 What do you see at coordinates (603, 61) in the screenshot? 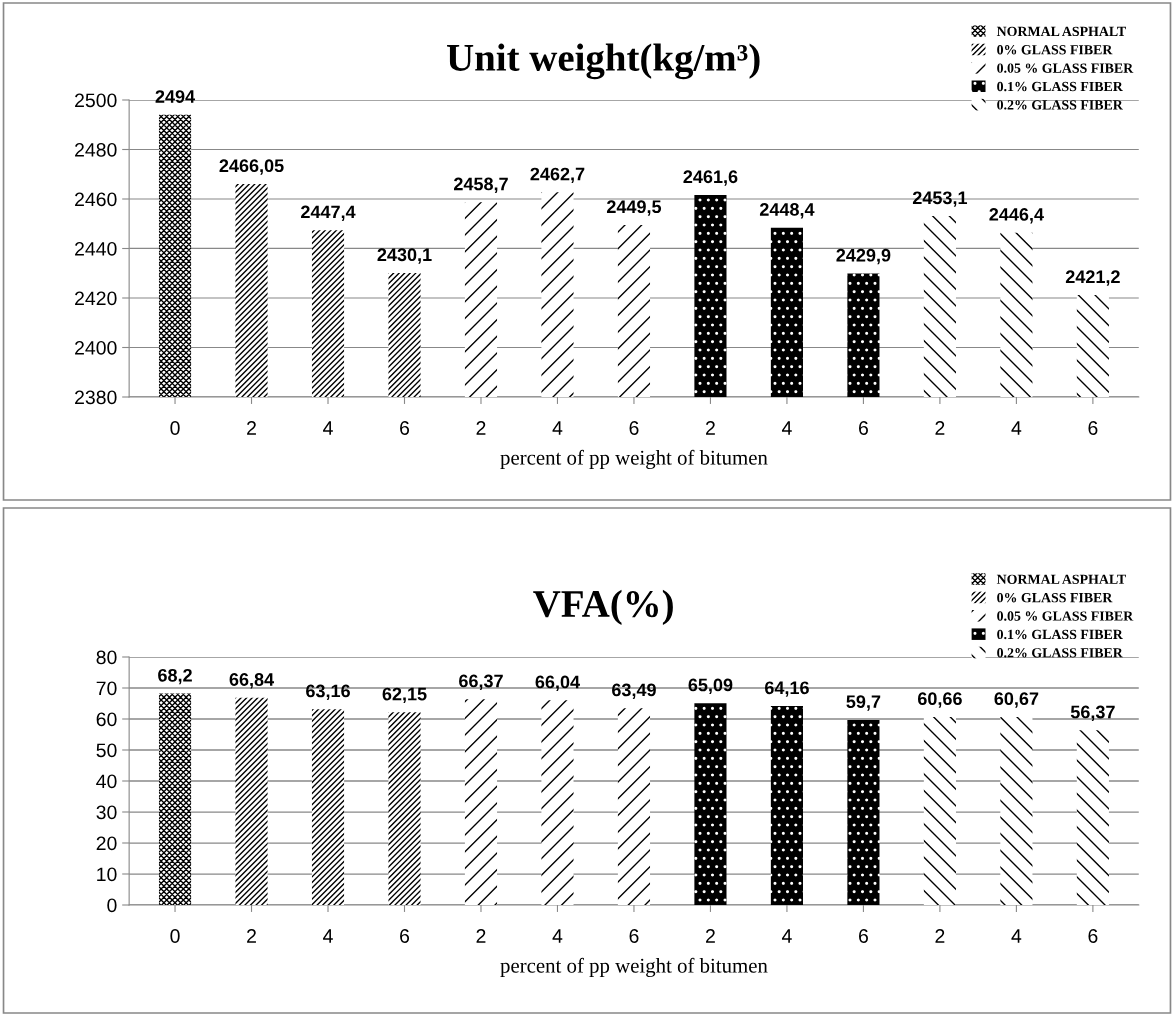
I see `chart-title: Unit weight(kg/m³)` at bounding box center [603, 61].